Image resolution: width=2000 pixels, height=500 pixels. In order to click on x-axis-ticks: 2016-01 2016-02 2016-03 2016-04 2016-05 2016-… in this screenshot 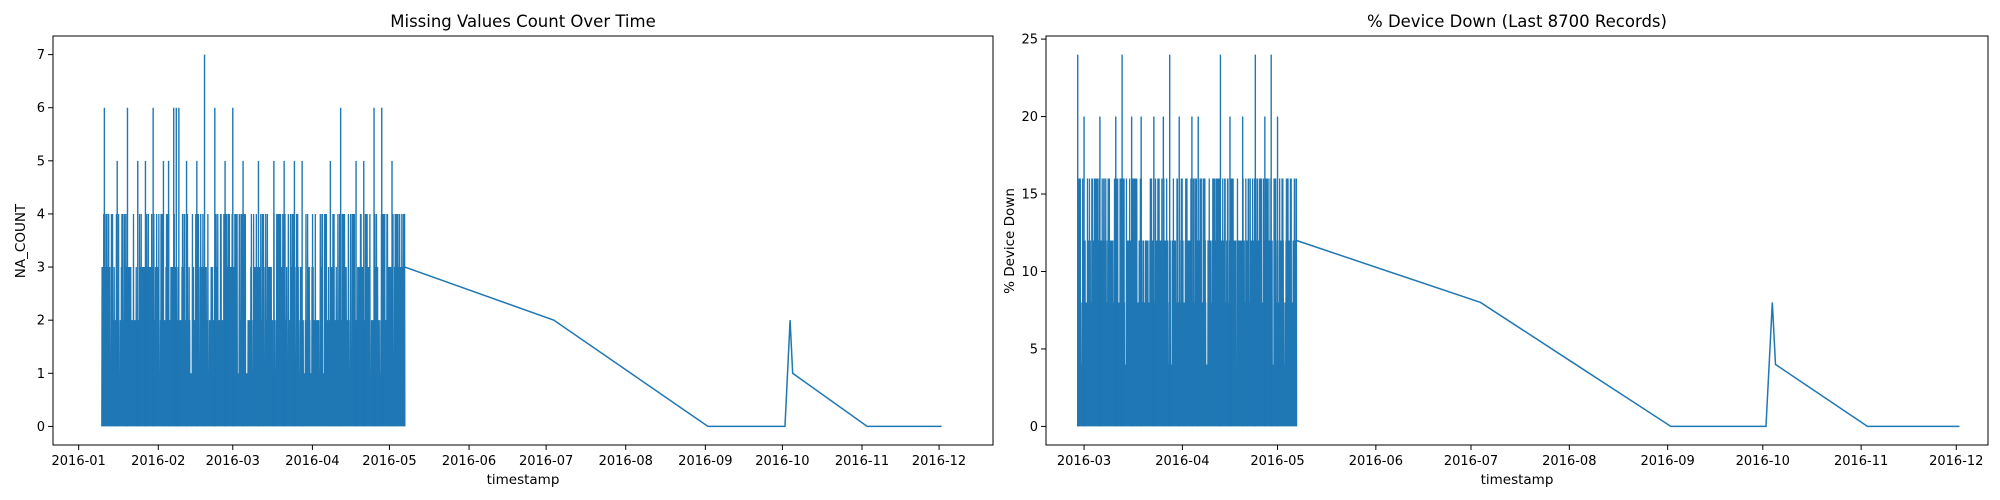, I will do `click(509, 457)`.